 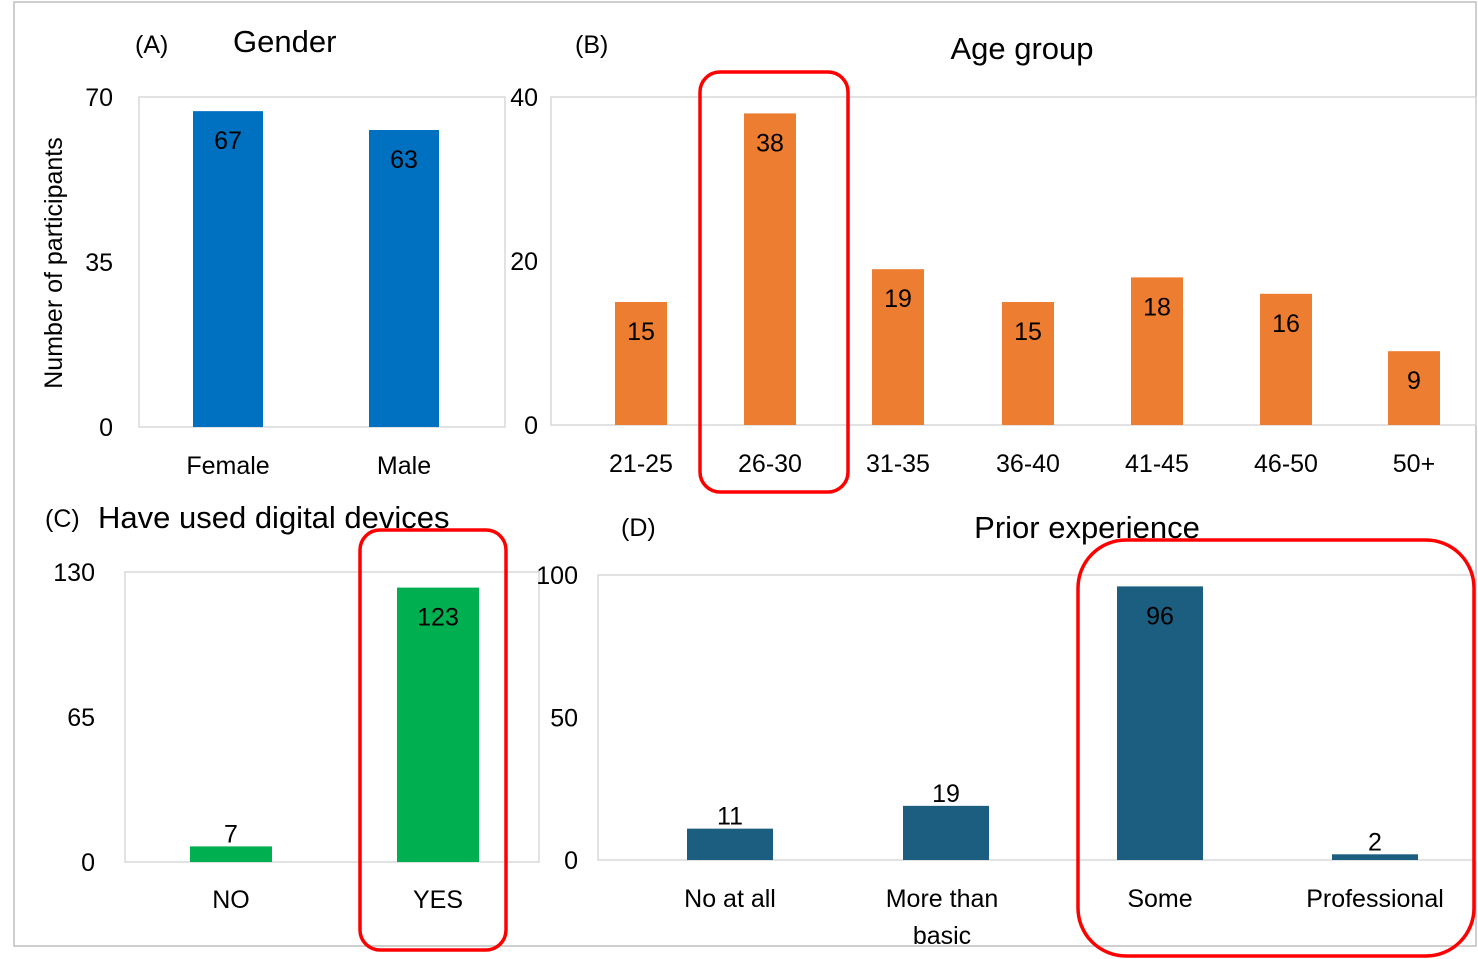 What do you see at coordinates (641, 464) in the screenshot?
I see `category-label: 21-25` at bounding box center [641, 464].